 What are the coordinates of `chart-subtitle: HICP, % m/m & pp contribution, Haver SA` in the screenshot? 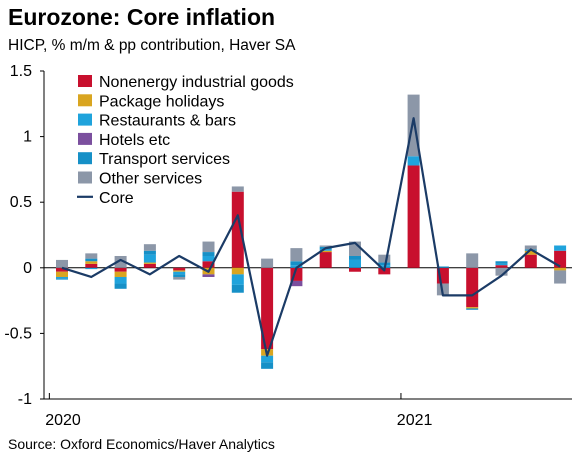 It's located at (152, 45).